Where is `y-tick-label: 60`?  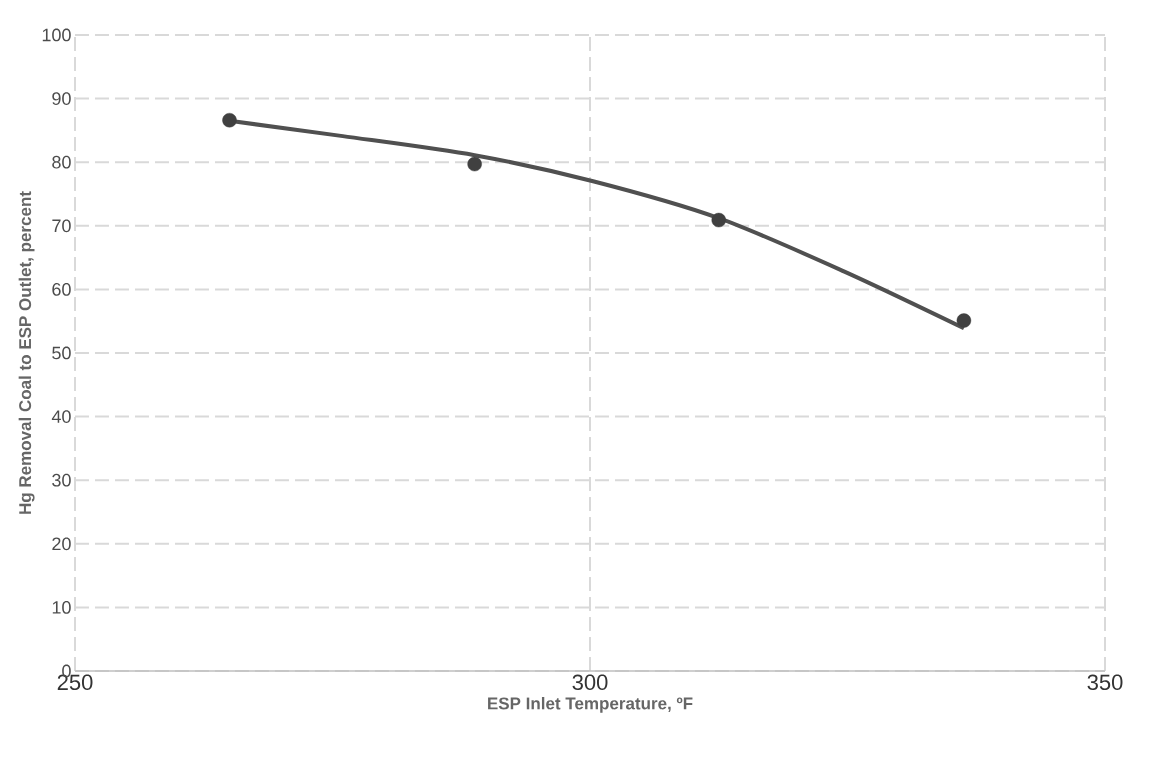
y-tick-label: 60 is located at coordinates (61, 289).